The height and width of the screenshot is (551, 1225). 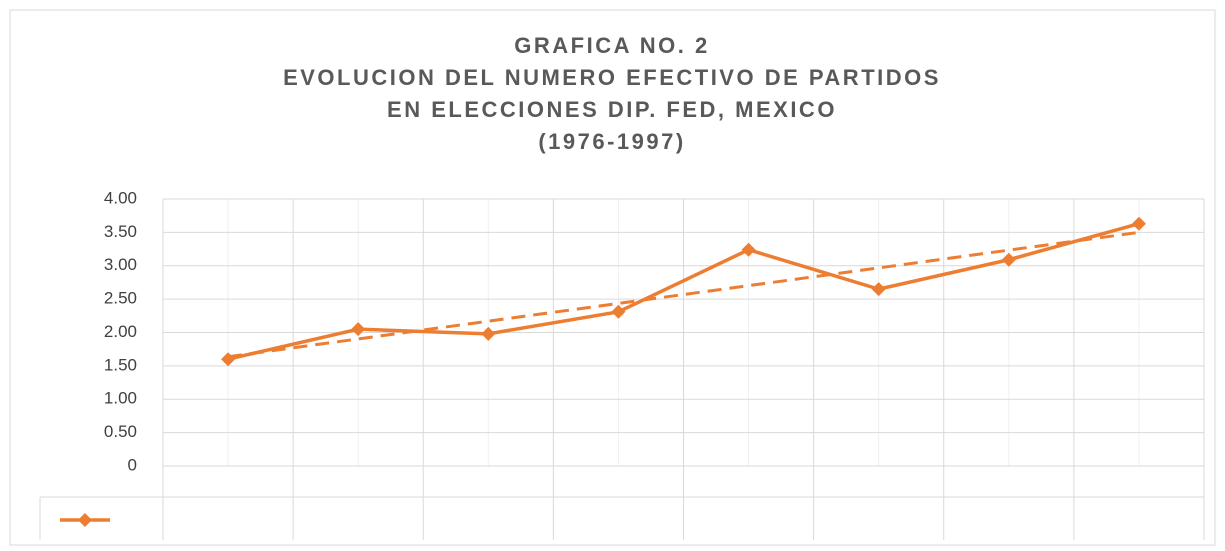 I want to click on title-line: (1976-1997), so click(x=611, y=141).